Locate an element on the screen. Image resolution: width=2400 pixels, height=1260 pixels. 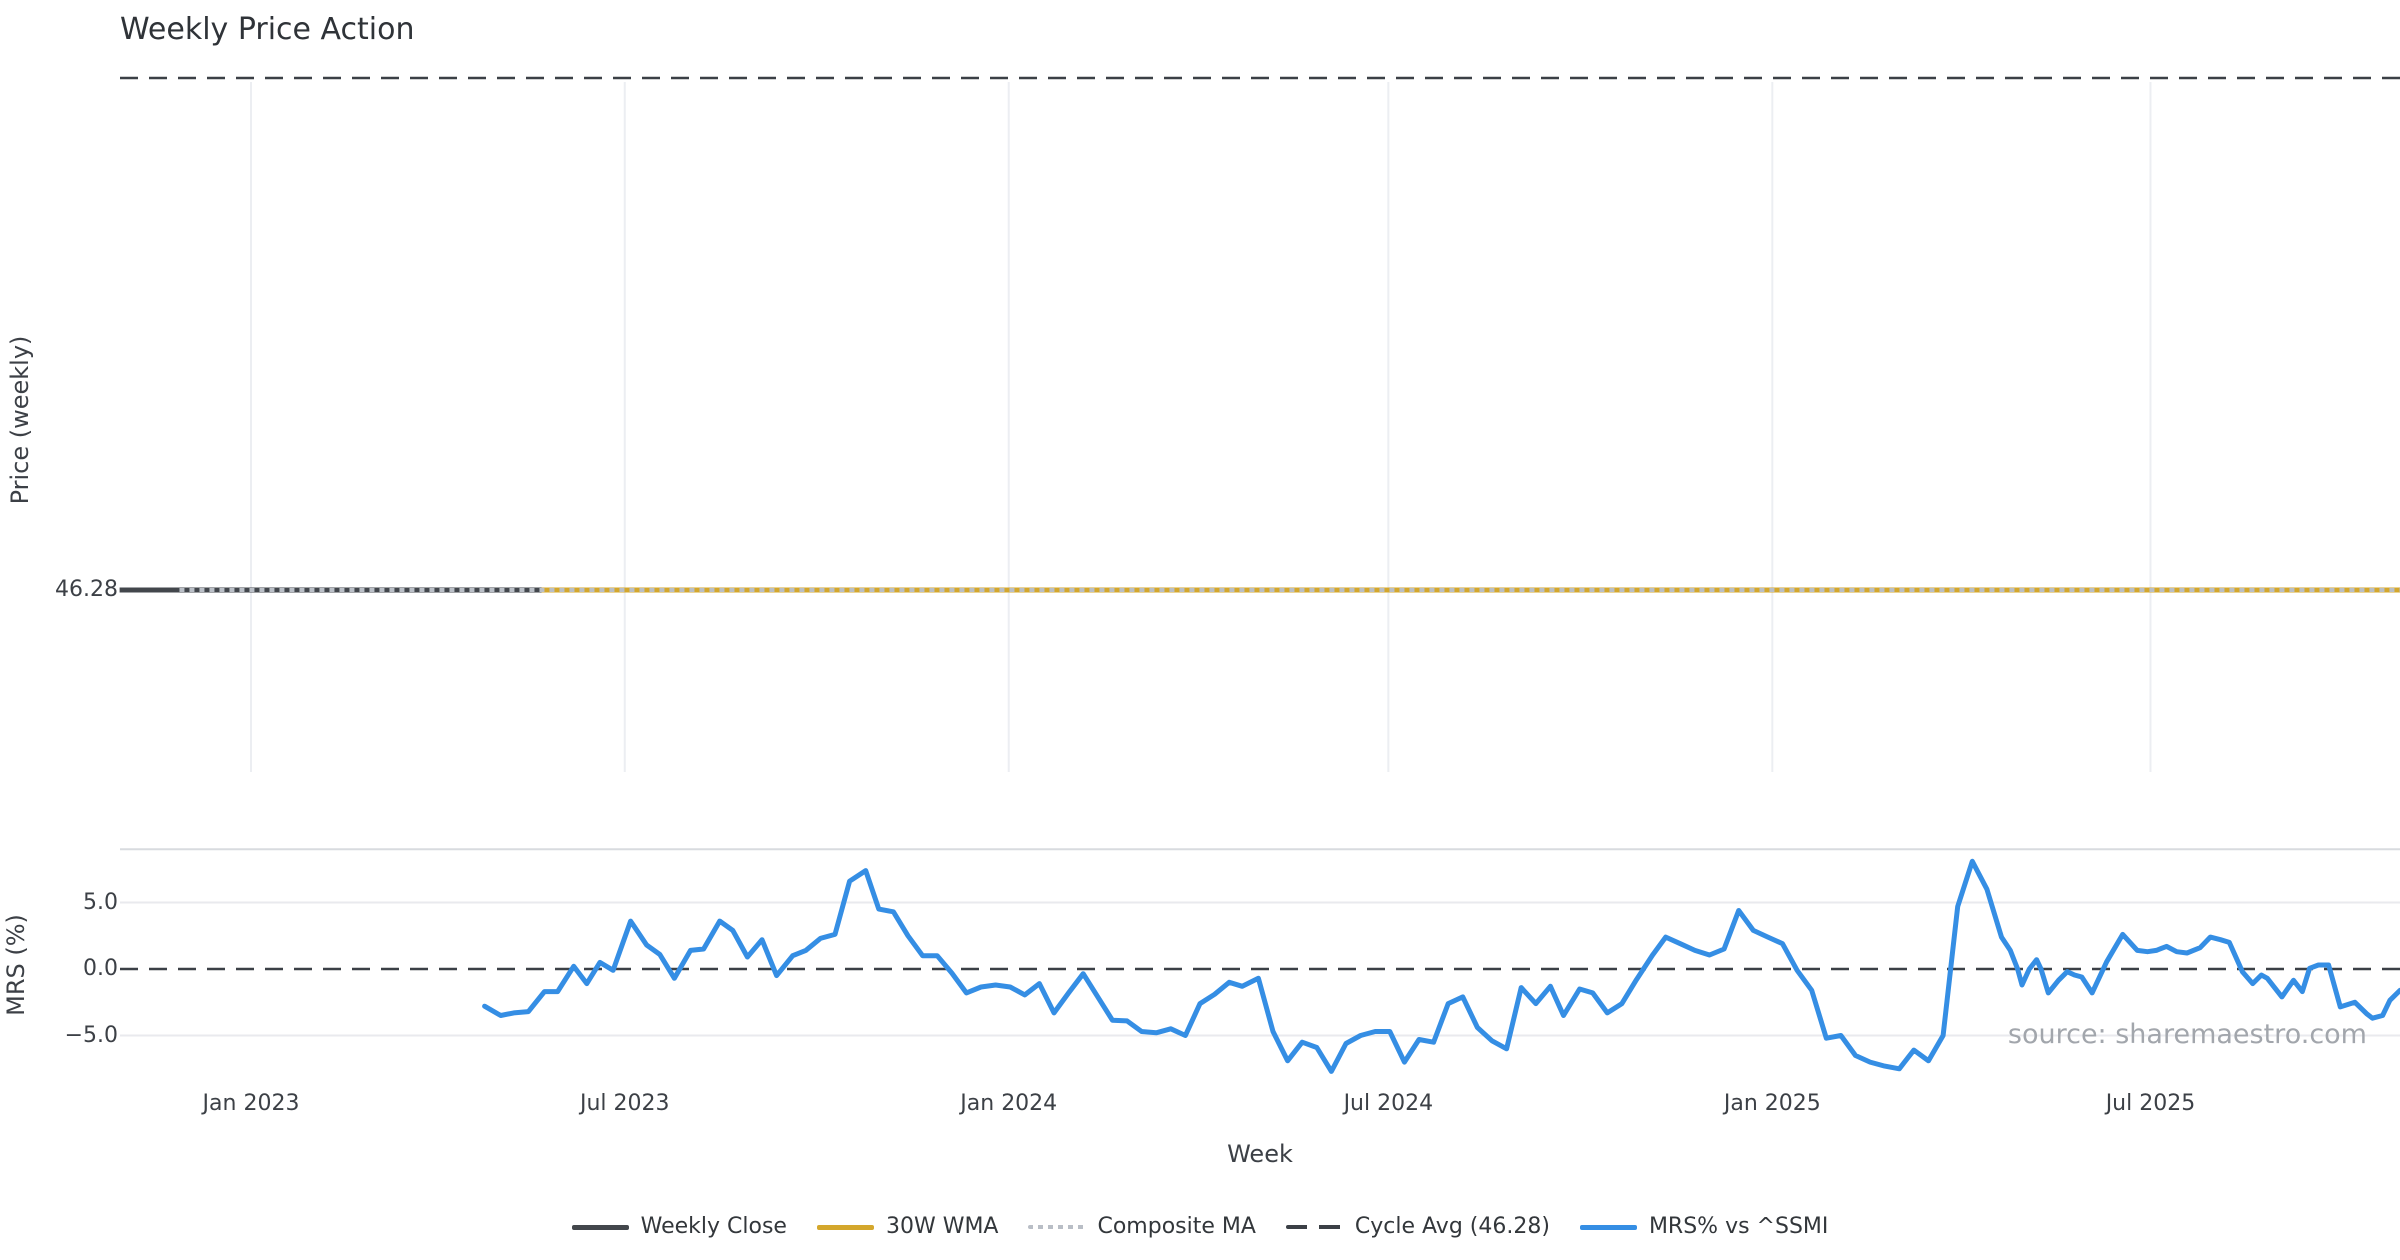
legend-item-composite_ma: Composite MA is located at coordinates (1142, 1227).